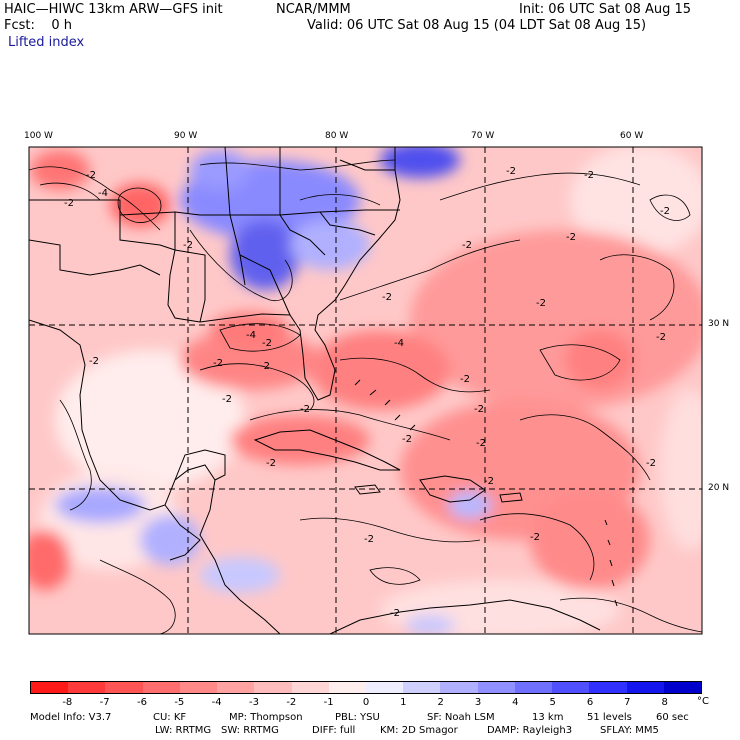 The height and width of the screenshot is (740, 740). What do you see at coordinates (71, 717) in the screenshot?
I see `footer-model-info: Model Info: V3.7` at bounding box center [71, 717].